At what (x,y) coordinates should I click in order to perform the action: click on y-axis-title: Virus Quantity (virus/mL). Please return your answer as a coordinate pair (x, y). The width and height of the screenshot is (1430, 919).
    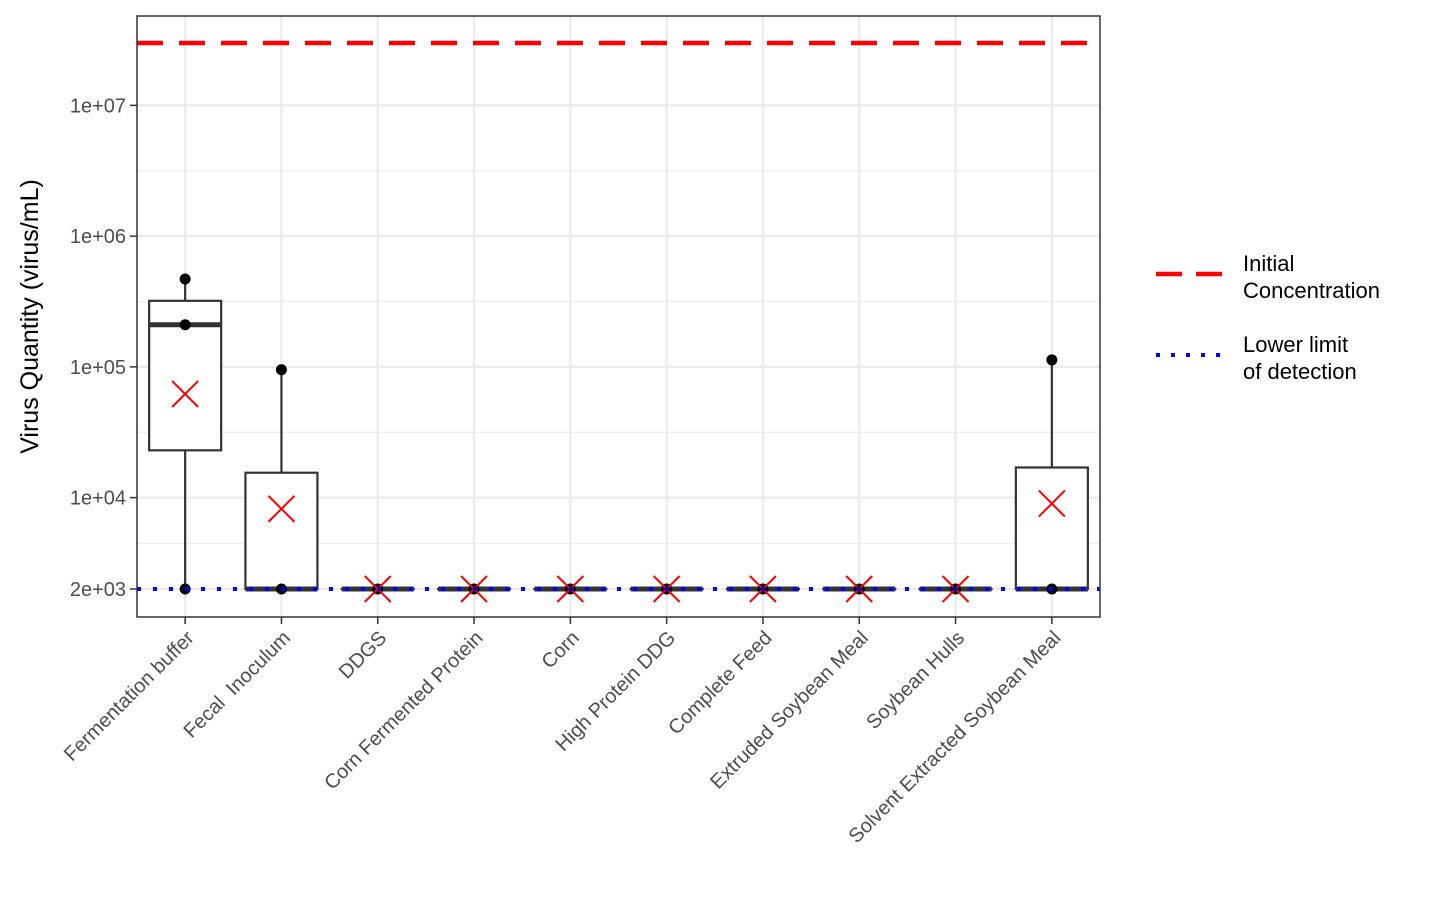
    Looking at the image, I should click on (30, 316).